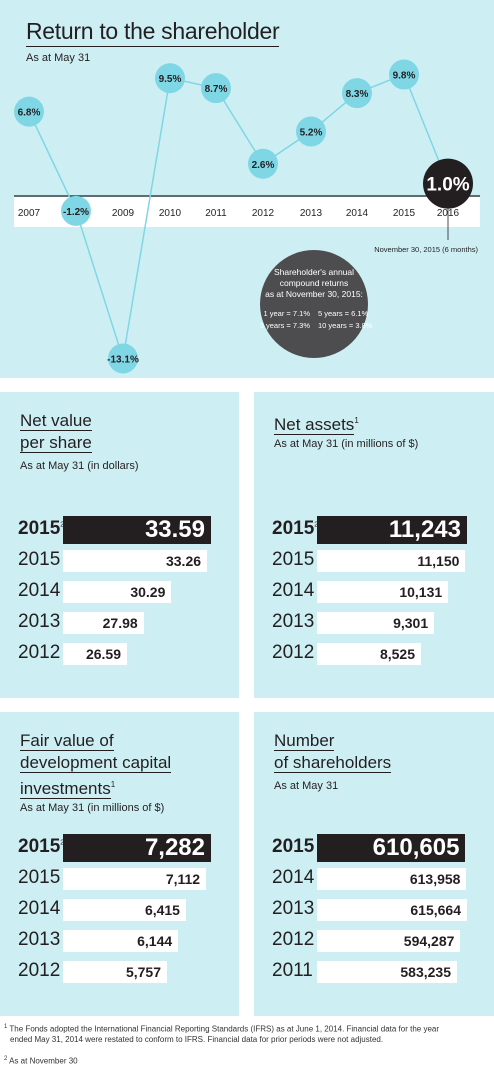 The width and height of the screenshot is (494, 1081). I want to click on x-tick-label: 2015, so click(404, 213).